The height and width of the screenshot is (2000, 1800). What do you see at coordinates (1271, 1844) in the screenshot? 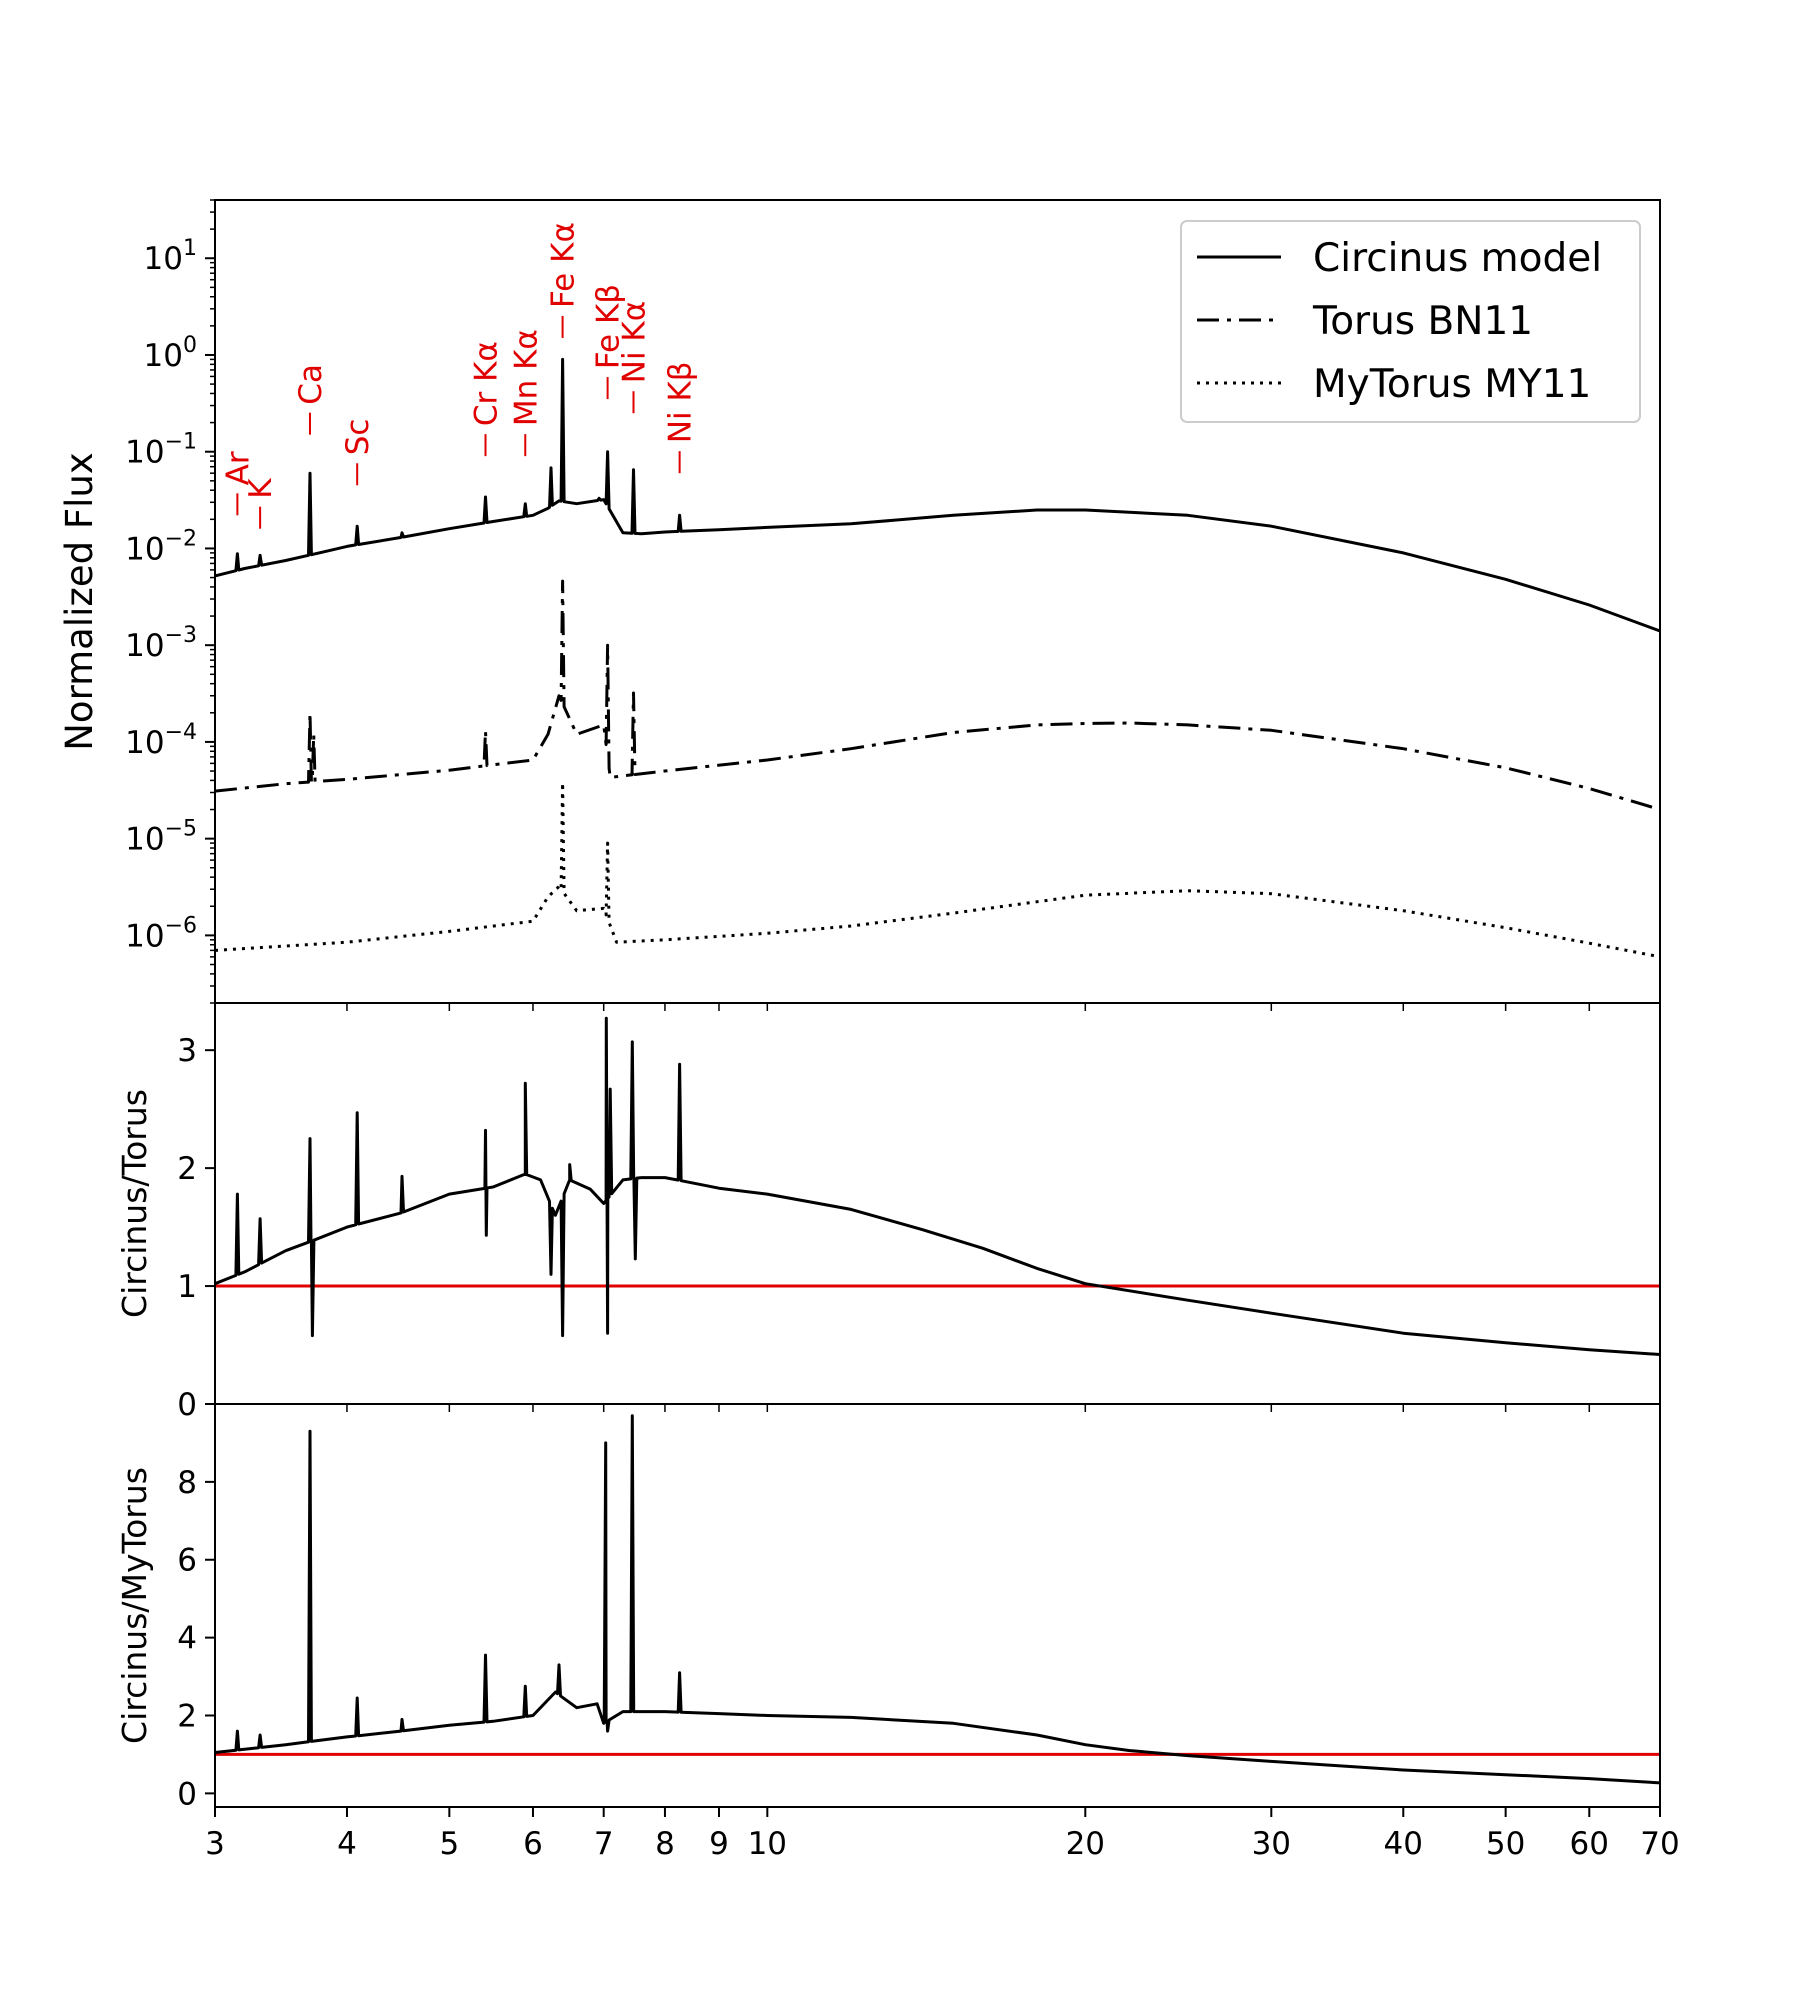
I see `x-tick-label: 30` at bounding box center [1271, 1844].